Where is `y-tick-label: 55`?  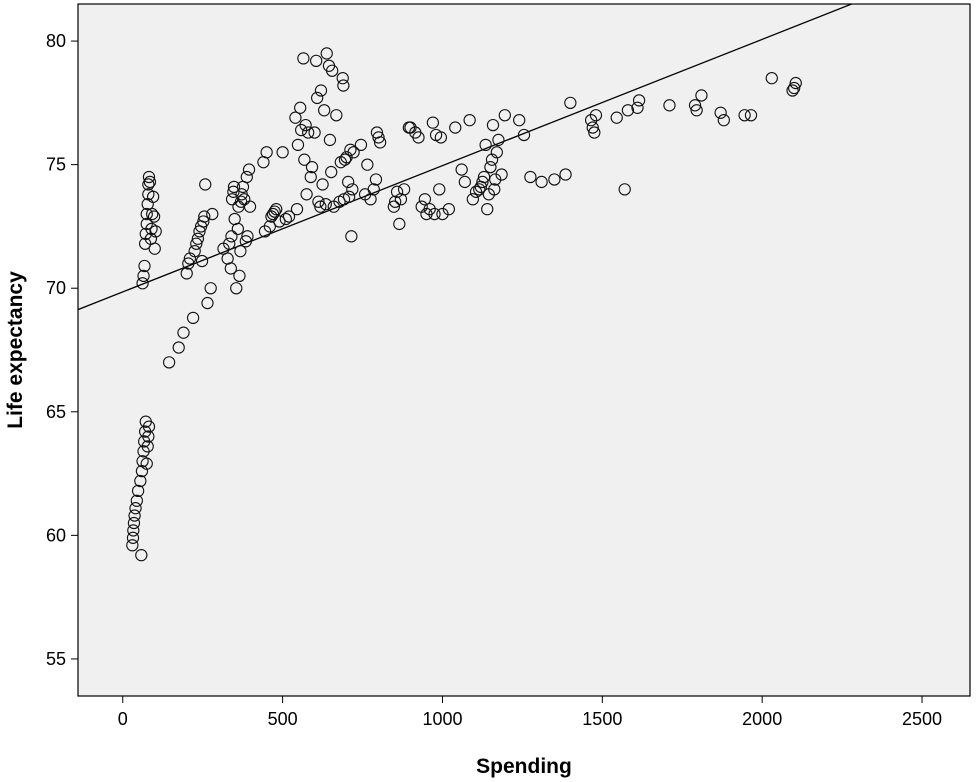 y-tick-label: 55 is located at coordinates (56, 659).